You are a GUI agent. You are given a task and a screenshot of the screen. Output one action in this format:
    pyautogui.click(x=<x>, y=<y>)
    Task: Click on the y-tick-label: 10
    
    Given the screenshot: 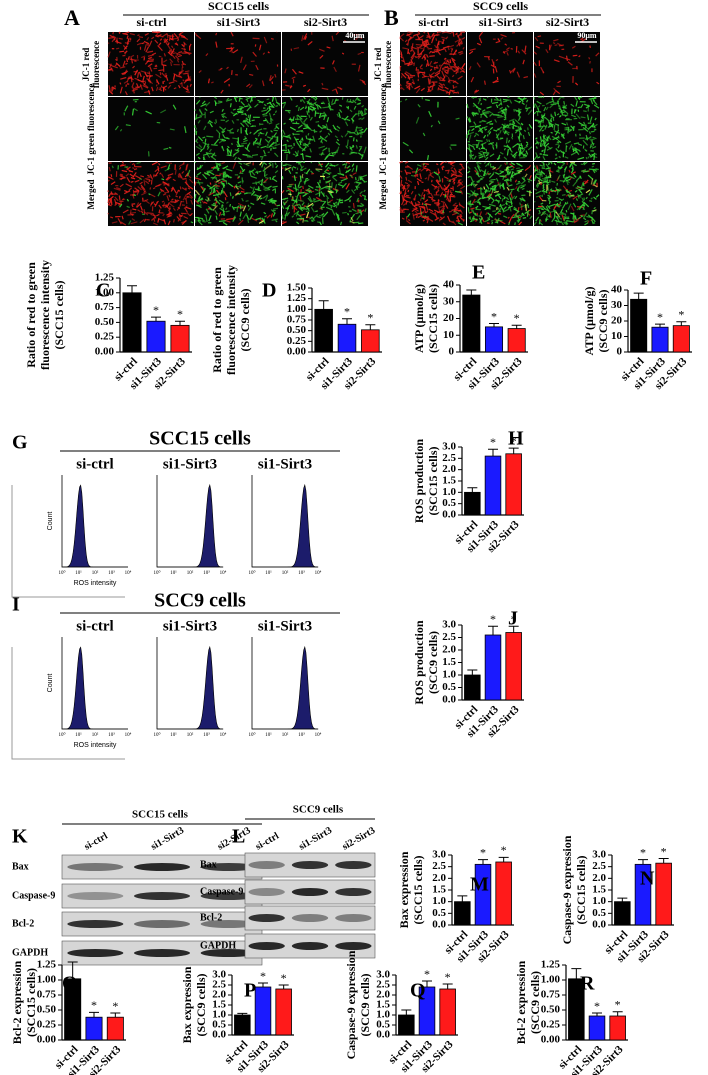 What is the action you would take?
    pyautogui.click(x=617, y=336)
    